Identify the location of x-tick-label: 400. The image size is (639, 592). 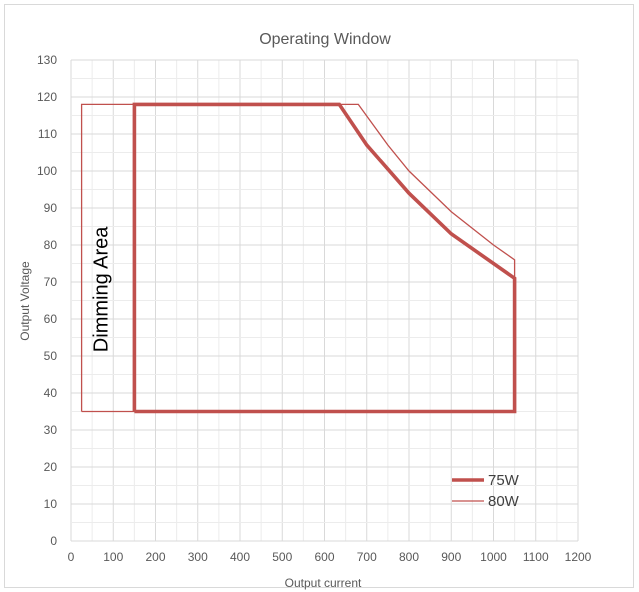
(240, 557).